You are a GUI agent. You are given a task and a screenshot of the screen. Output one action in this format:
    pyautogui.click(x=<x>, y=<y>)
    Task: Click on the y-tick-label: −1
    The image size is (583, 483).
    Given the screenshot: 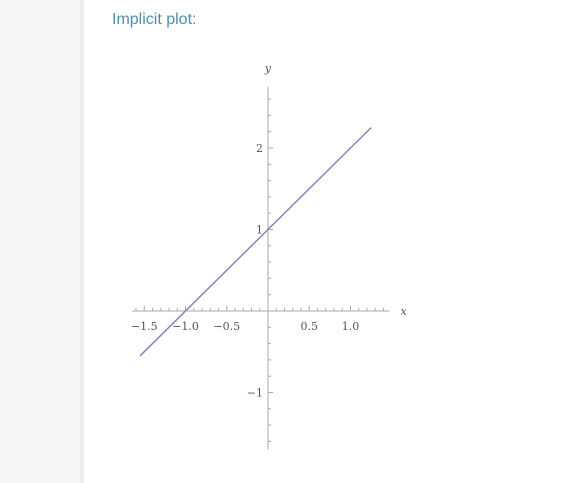 What is the action you would take?
    pyautogui.click(x=255, y=393)
    